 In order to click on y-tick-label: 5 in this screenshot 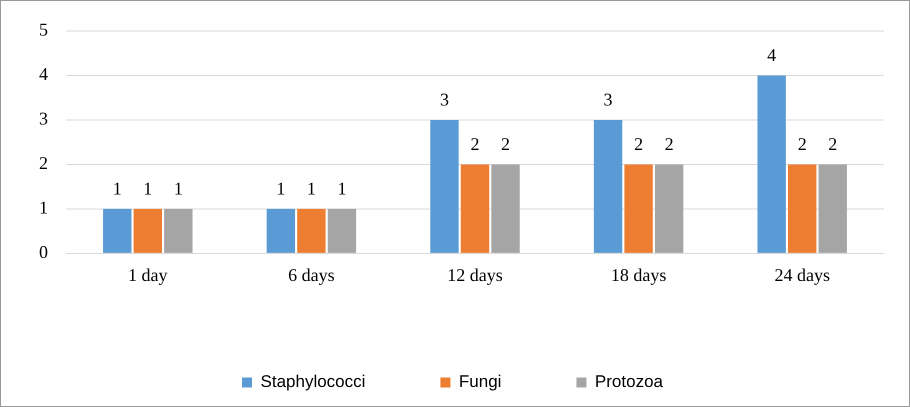, I will do `click(43, 30)`.